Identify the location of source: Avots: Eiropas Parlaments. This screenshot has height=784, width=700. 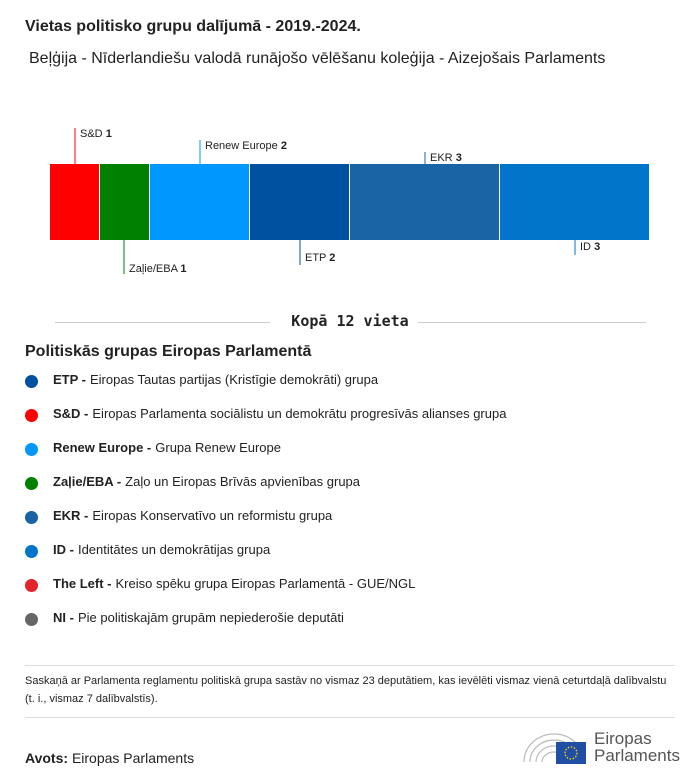
(109, 758).